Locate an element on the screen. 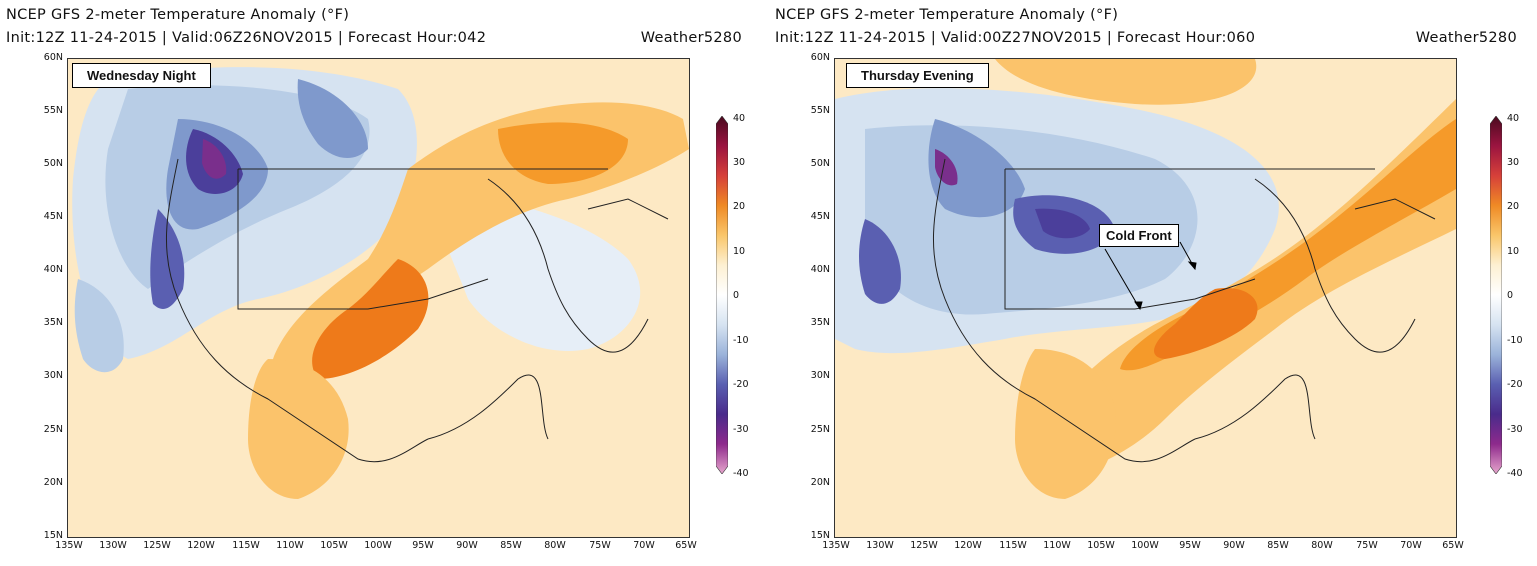 The width and height of the screenshot is (1537, 566). cold-front-label: Cold Front is located at coordinates (1139, 235).